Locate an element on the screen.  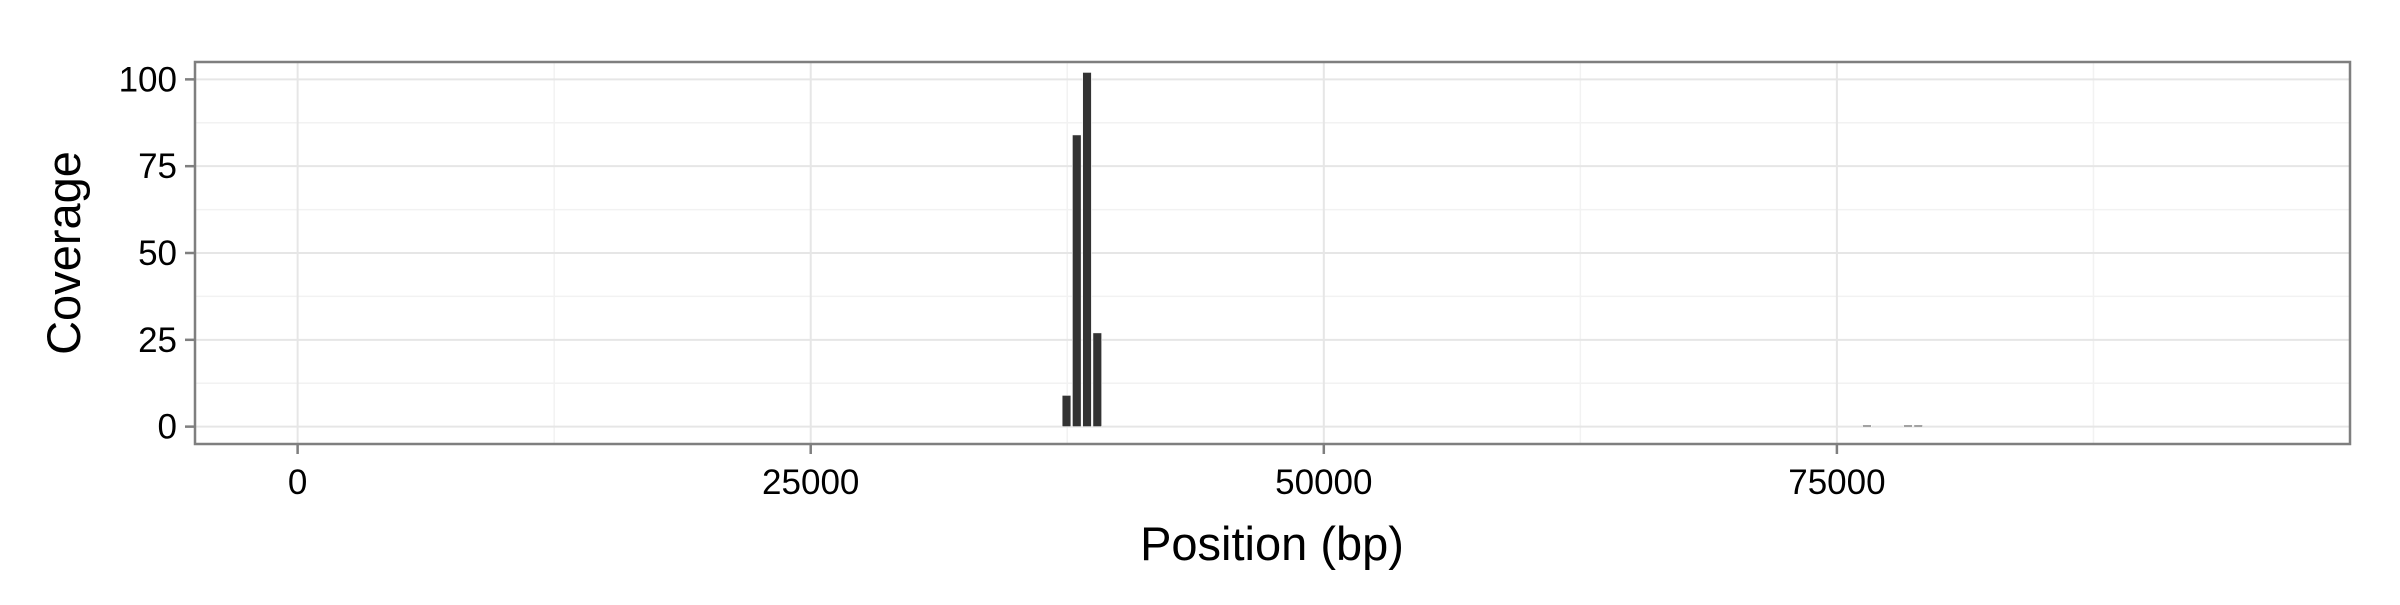
y-tick-label: 0 is located at coordinates (167, 427).